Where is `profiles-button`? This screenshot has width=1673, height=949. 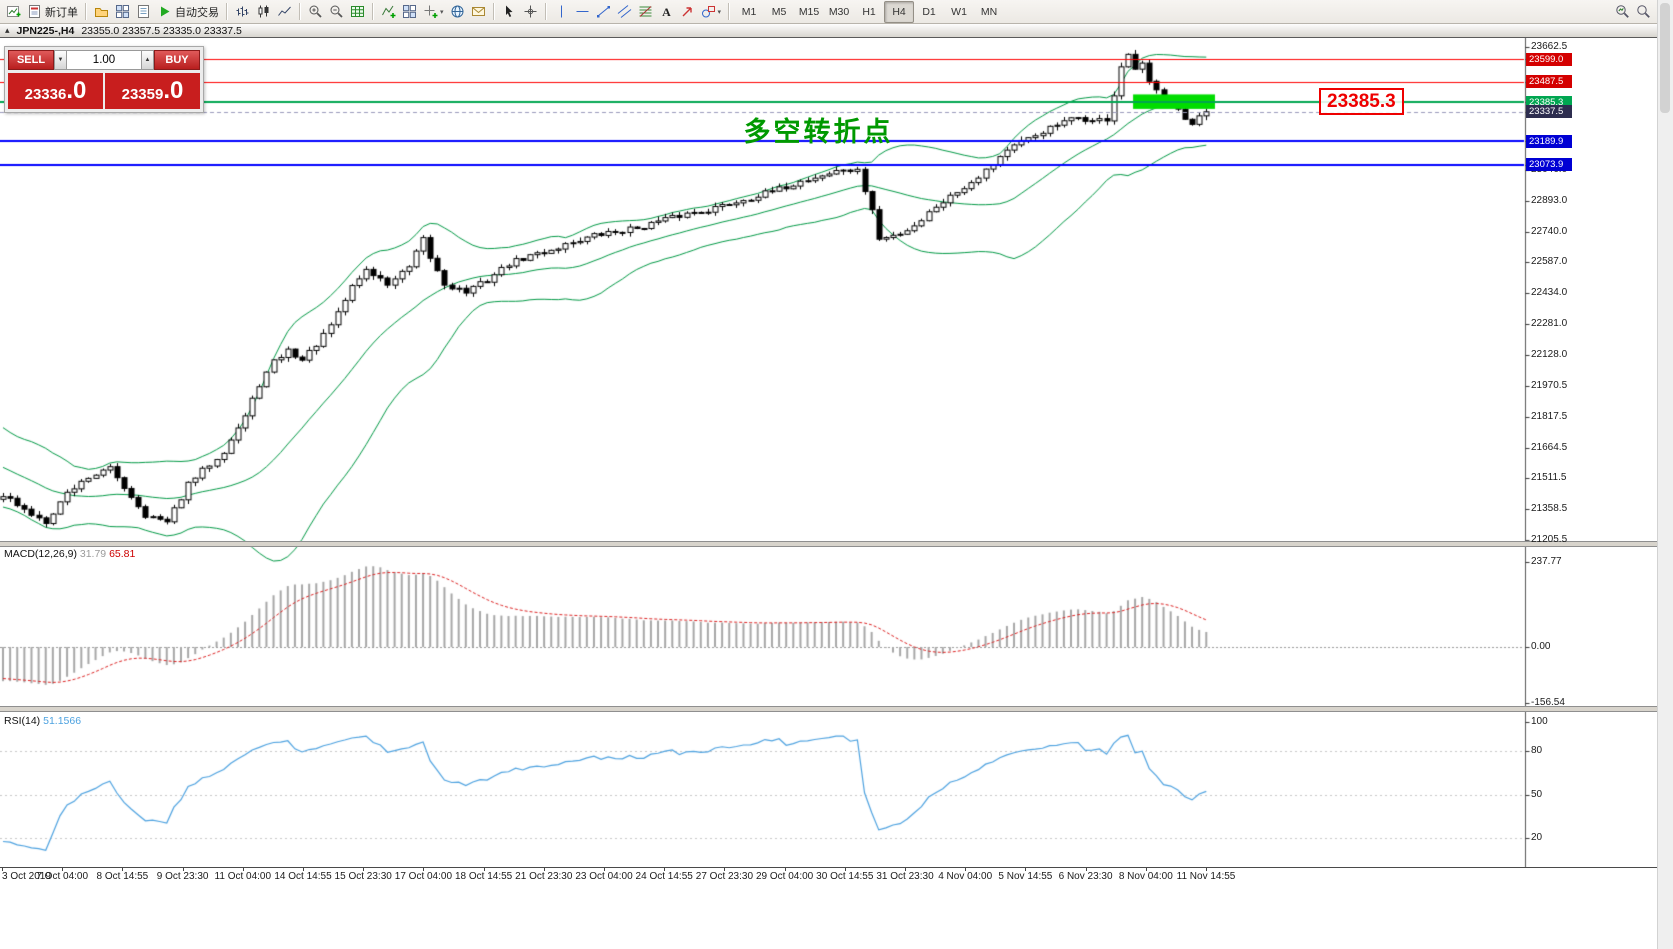 profiles-button is located at coordinates (122, 12).